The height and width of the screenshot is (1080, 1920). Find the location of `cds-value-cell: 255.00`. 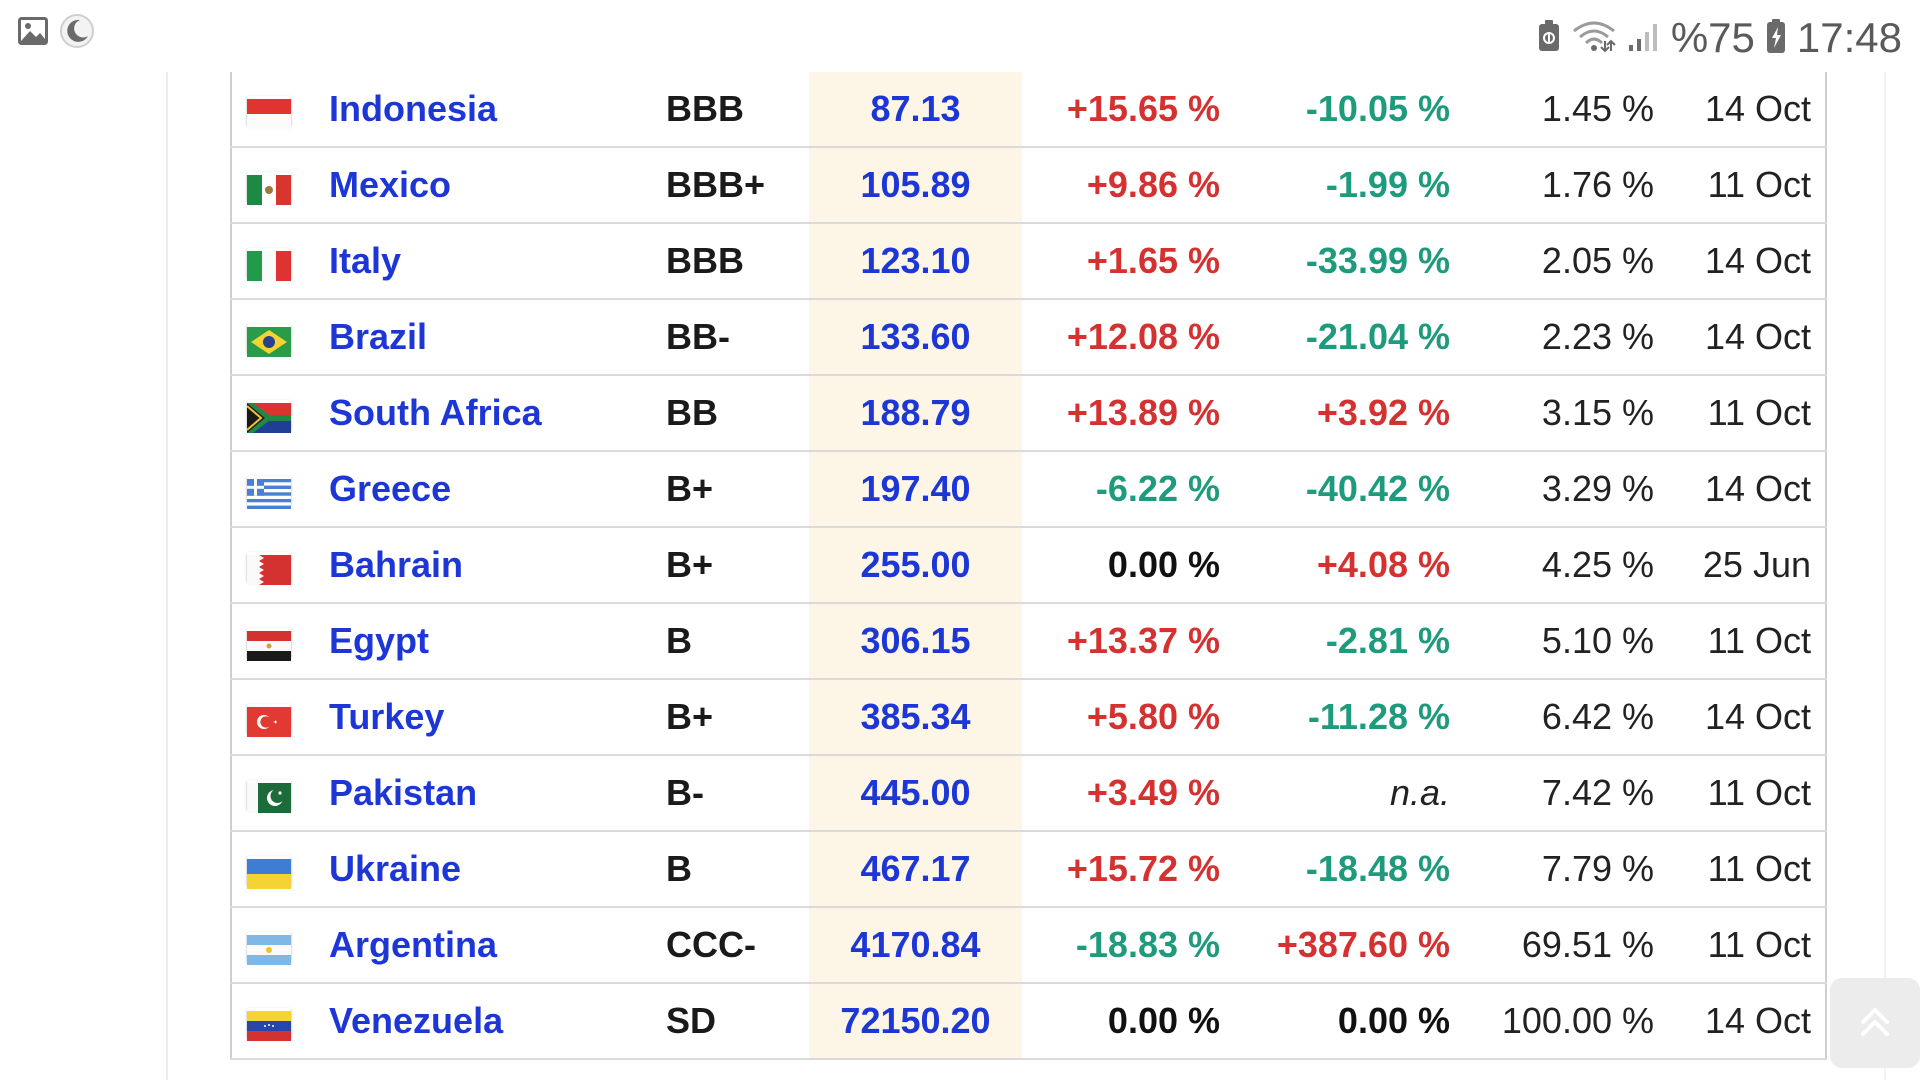

cds-value-cell: 255.00 is located at coordinates (915, 565).